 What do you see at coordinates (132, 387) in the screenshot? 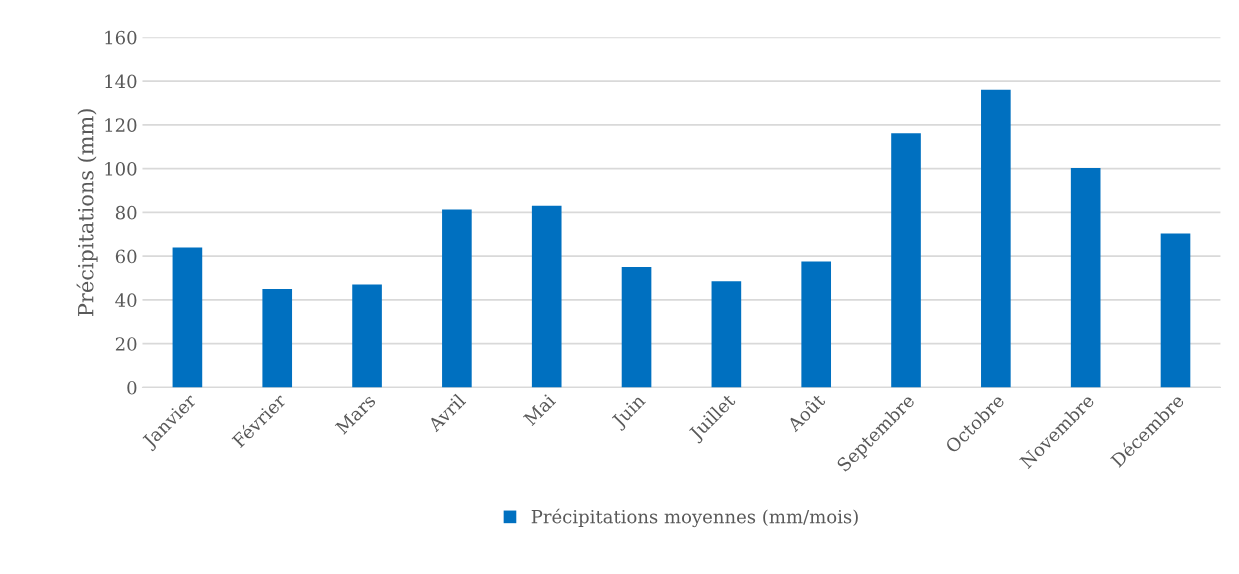
I see `y-tick-label: 0` at bounding box center [132, 387].